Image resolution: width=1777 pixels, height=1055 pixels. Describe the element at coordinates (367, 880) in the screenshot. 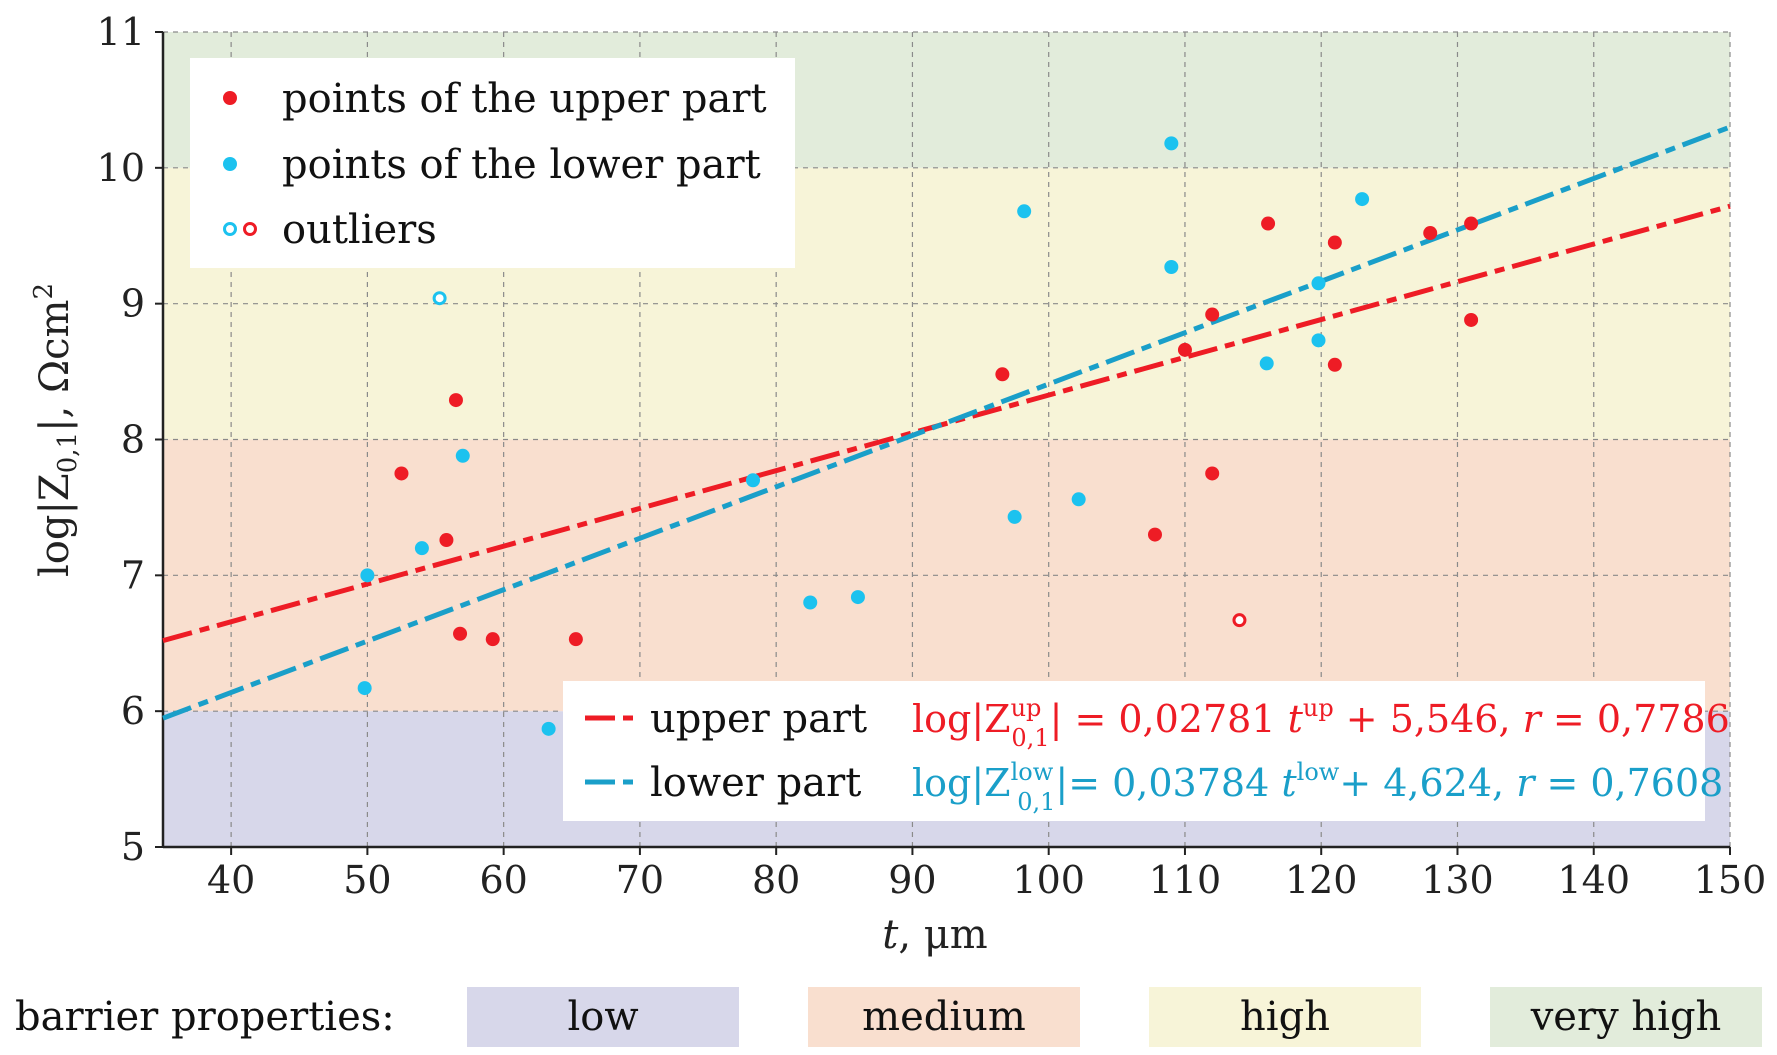

I see `x-tick-label-50: 50` at that location.